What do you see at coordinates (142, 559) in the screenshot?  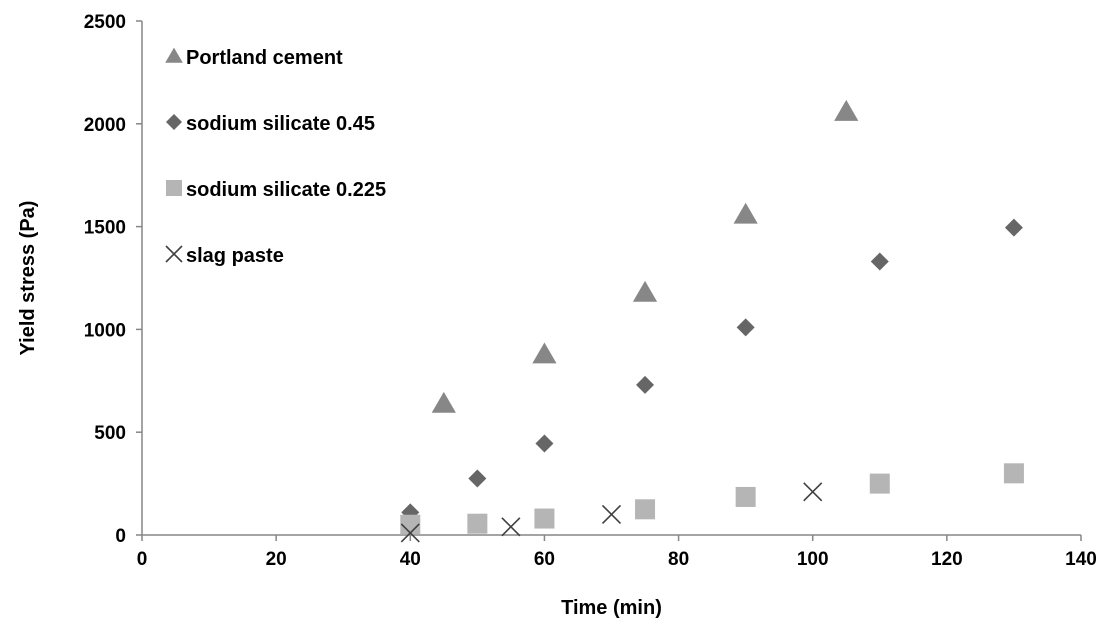 I see `x-tick-label: 0` at bounding box center [142, 559].